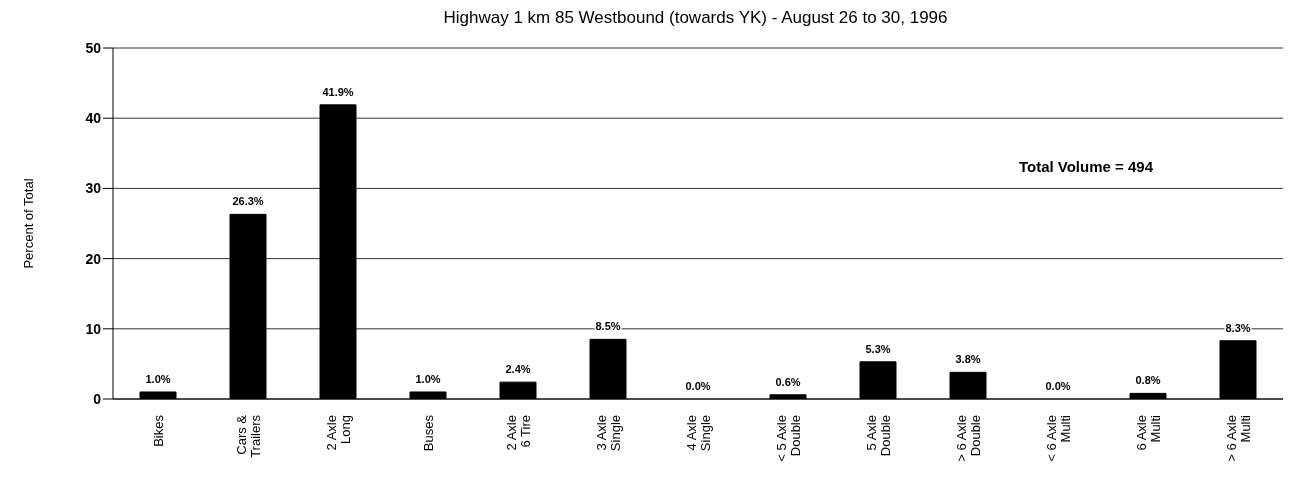 The image size is (1291, 501). Describe the element at coordinates (698, 433) in the screenshot. I see `x-tick-label: 4 Axle Single` at that location.